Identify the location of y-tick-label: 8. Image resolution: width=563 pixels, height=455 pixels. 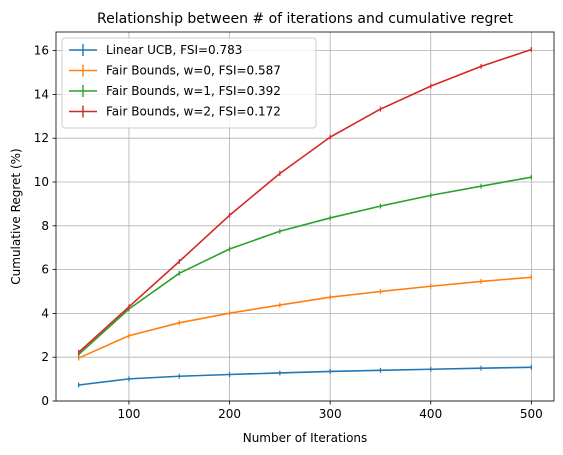
(45, 226).